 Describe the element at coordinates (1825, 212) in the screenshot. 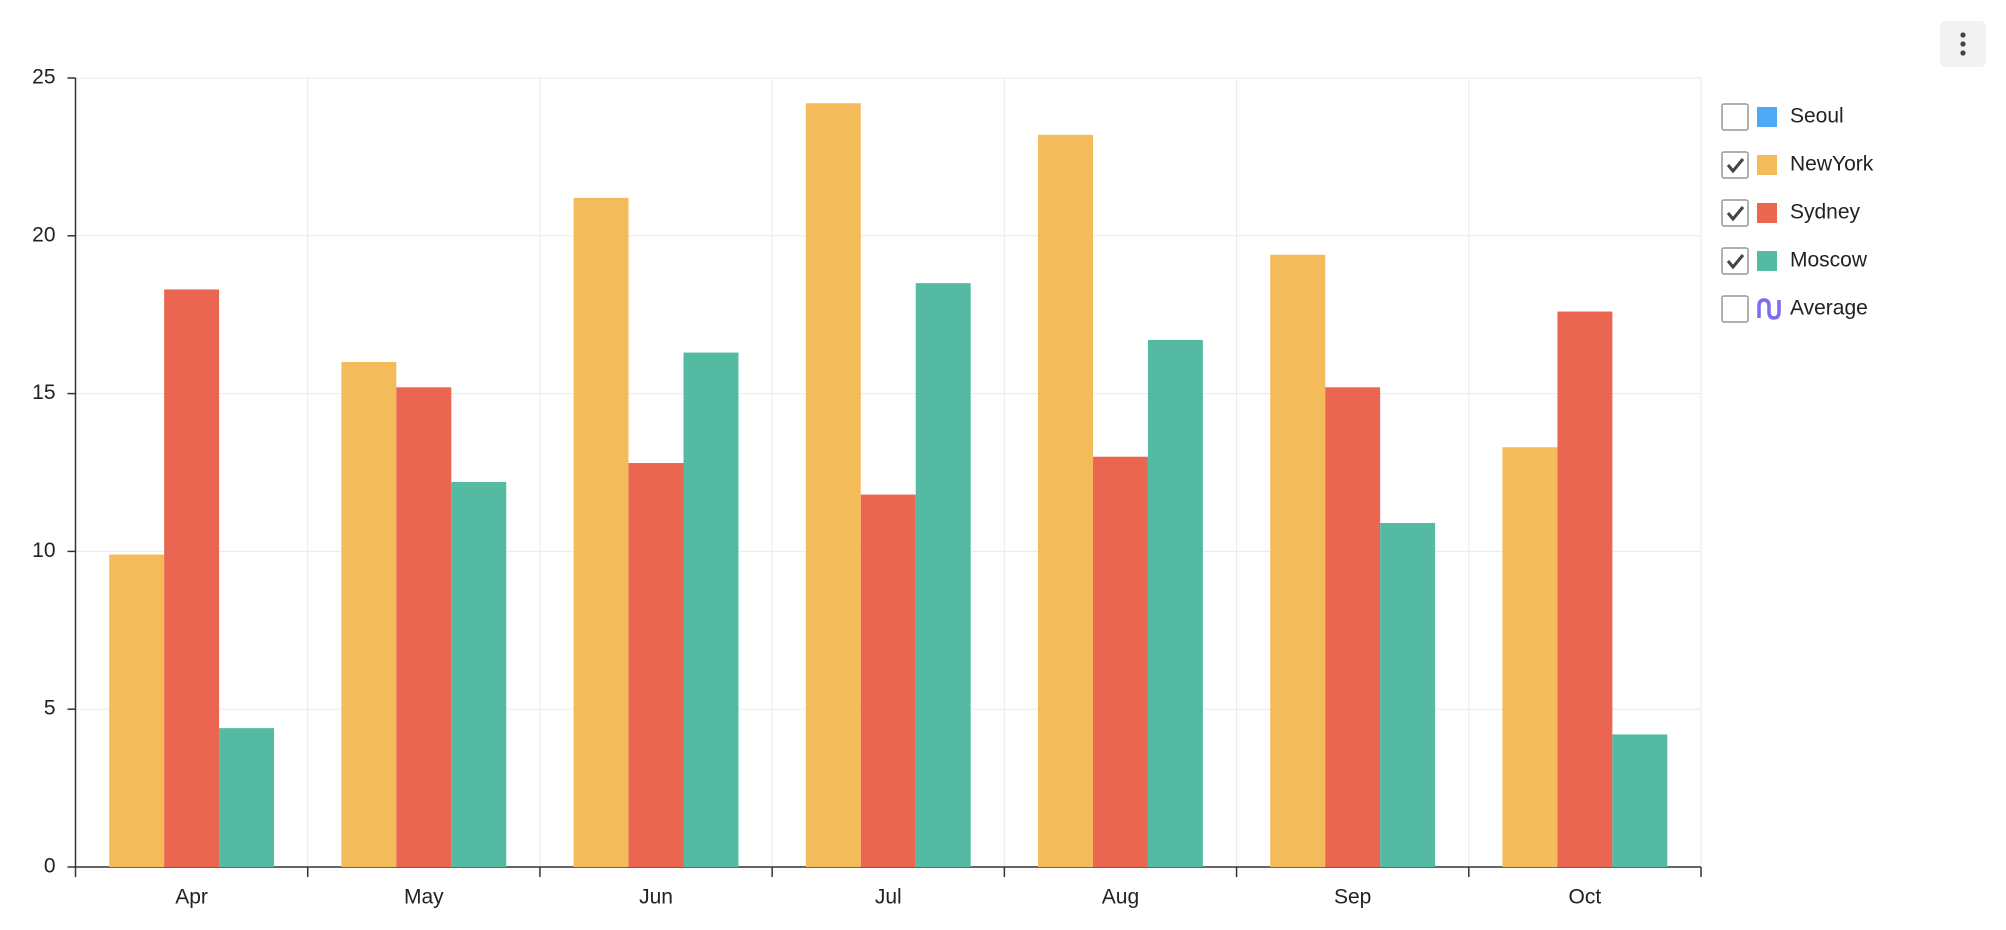

I see `legend-label: Sydney` at that location.